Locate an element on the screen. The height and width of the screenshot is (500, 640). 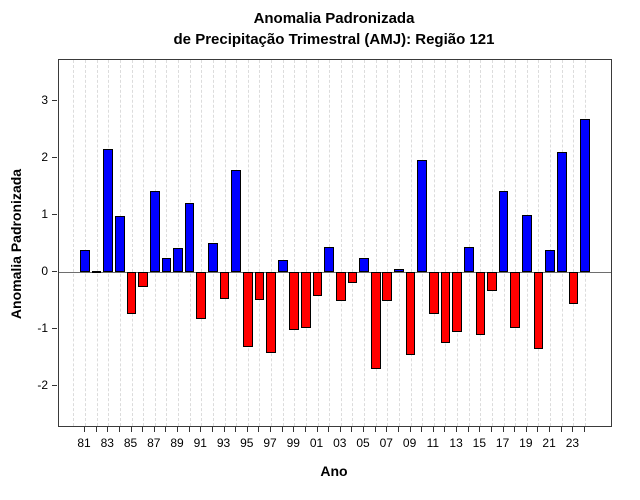
x-tick-label: 23 is located at coordinates (572, 443).